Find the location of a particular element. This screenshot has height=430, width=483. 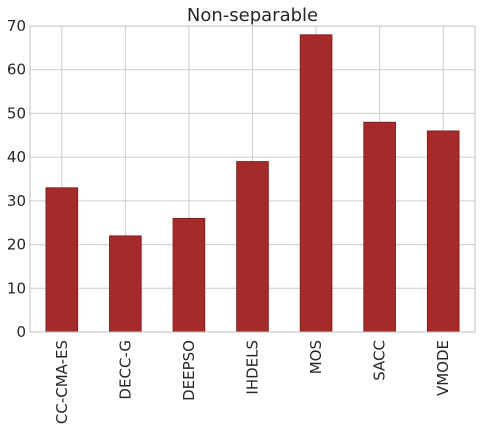

x-tick-label: MOS is located at coordinates (316, 357).